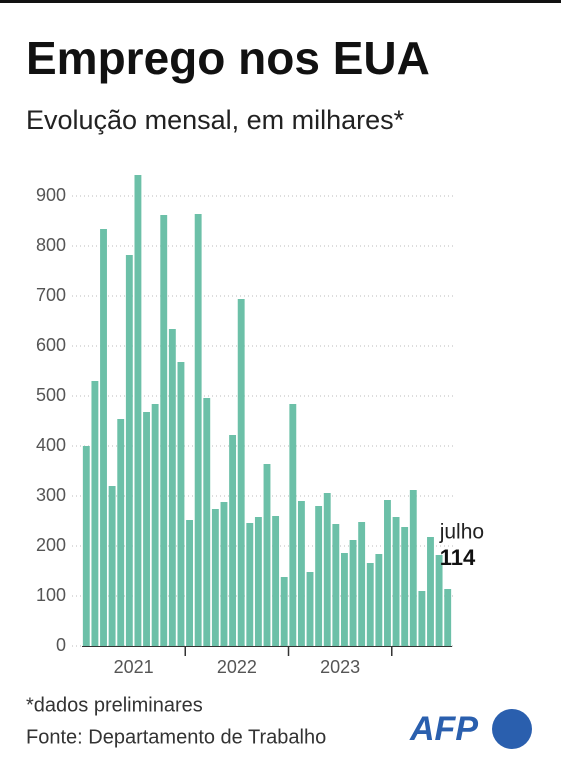  What do you see at coordinates (443, 729) in the screenshot?
I see `logo: AFP` at bounding box center [443, 729].